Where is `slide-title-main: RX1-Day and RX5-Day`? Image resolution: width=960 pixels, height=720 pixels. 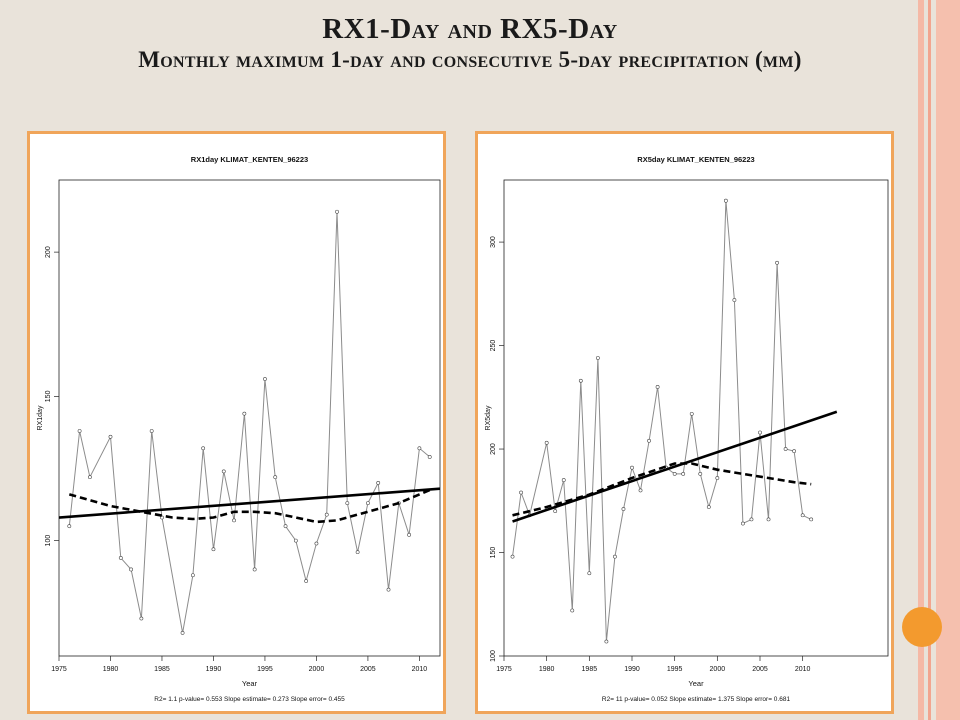 slide-title-main: RX1-Day and RX5-Day is located at coordinates (470, 29).